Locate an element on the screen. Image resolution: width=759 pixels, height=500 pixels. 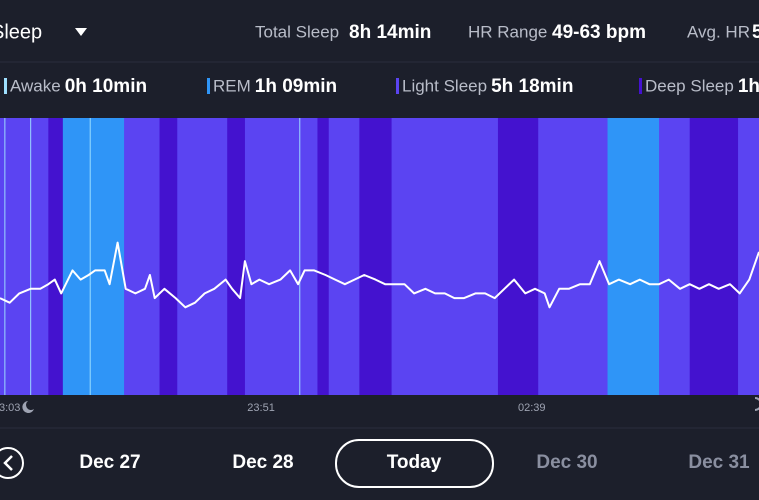
back-button is located at coordinates (12, 463).